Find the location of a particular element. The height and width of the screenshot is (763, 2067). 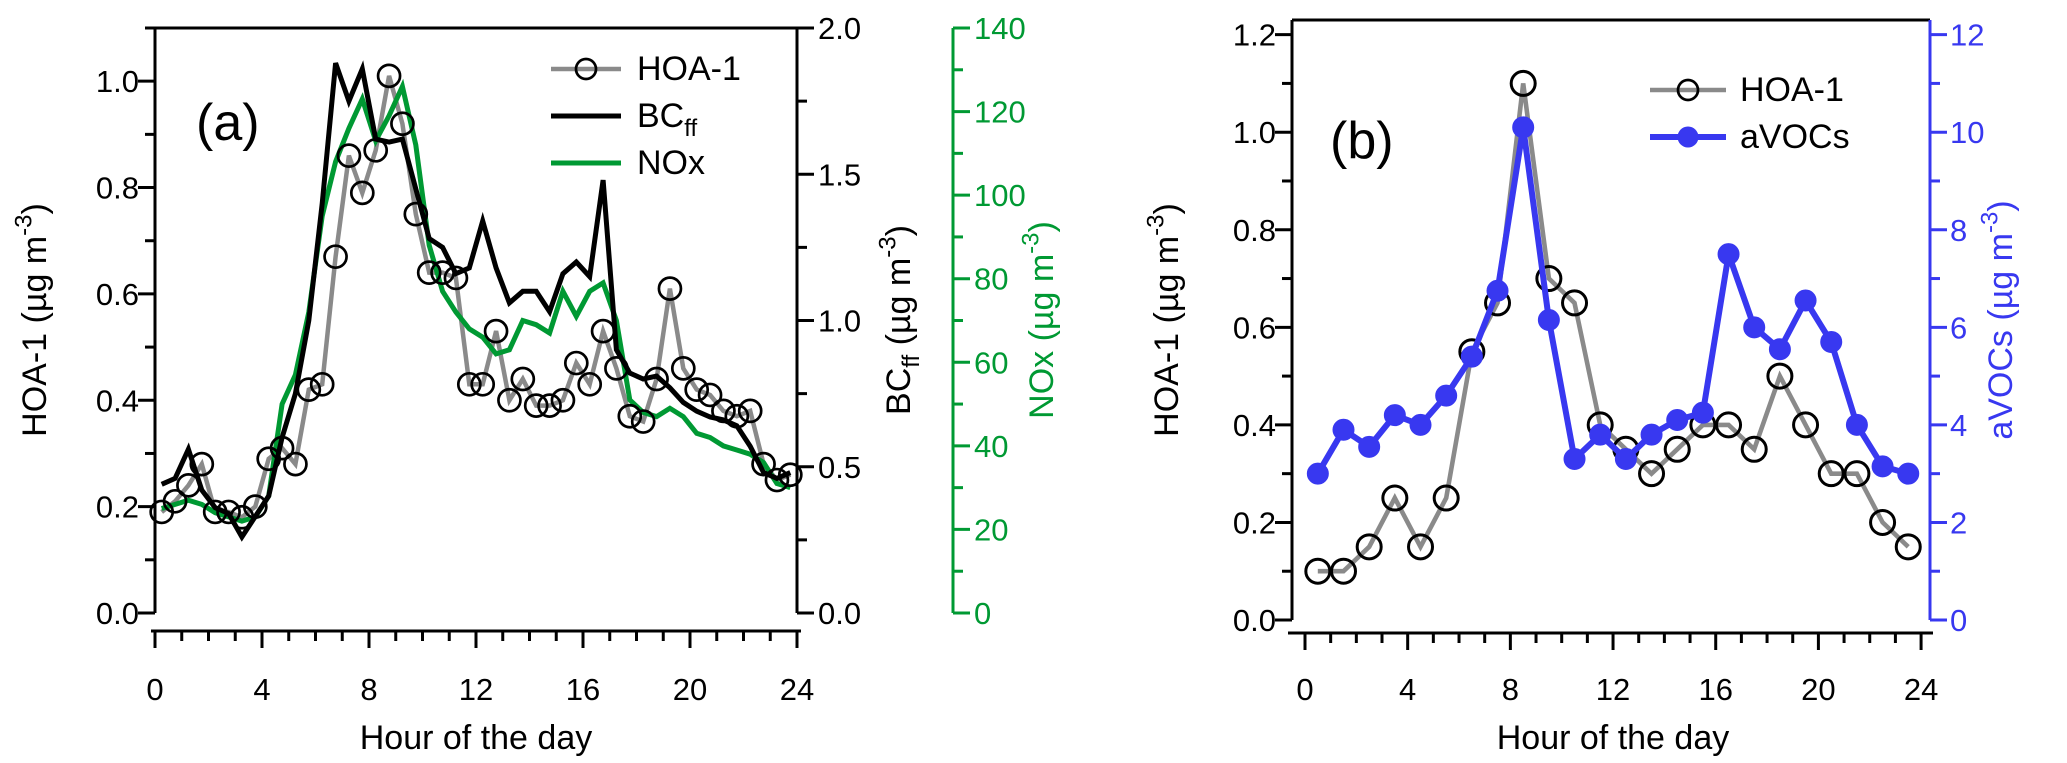

panel-a-axis-title-HOA: HOA-1 (µg m-3) is located at coordinates (32, 320).